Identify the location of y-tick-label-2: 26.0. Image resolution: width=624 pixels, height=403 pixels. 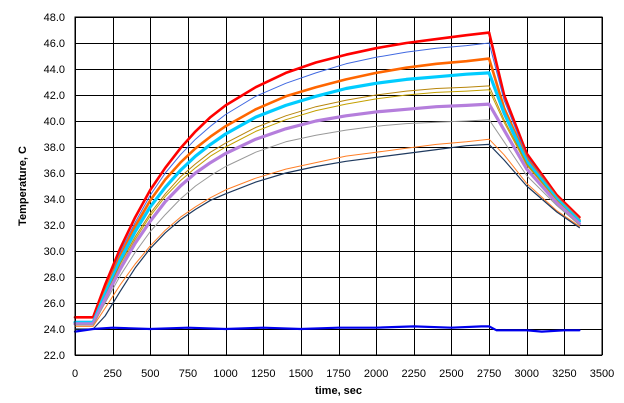
(54, 304).